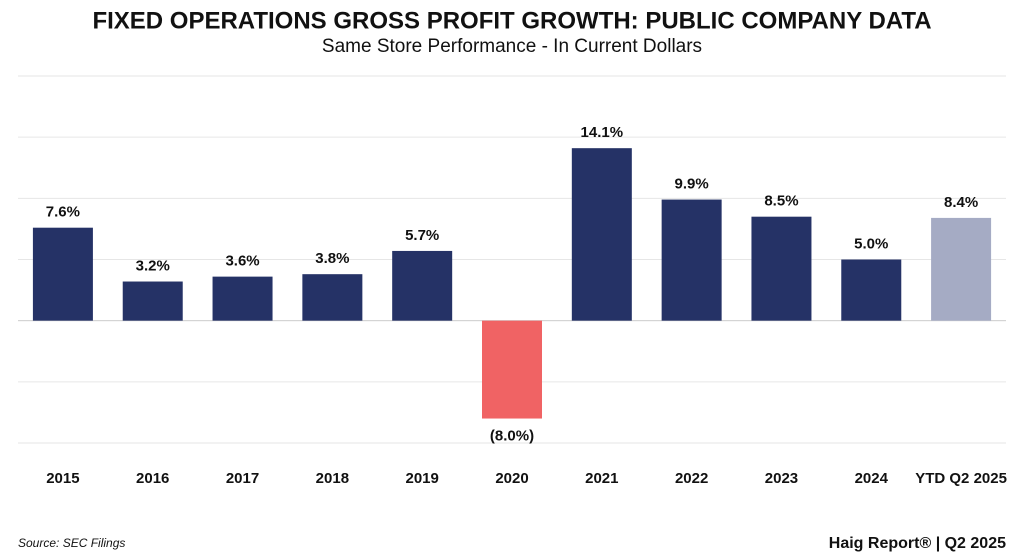 The height and width of the screenshot is (560, 1024). What do you see at coordinates (781, 201) in the screenshot?
I see `value-label: 8.5%` at bounding box center [781, 201].